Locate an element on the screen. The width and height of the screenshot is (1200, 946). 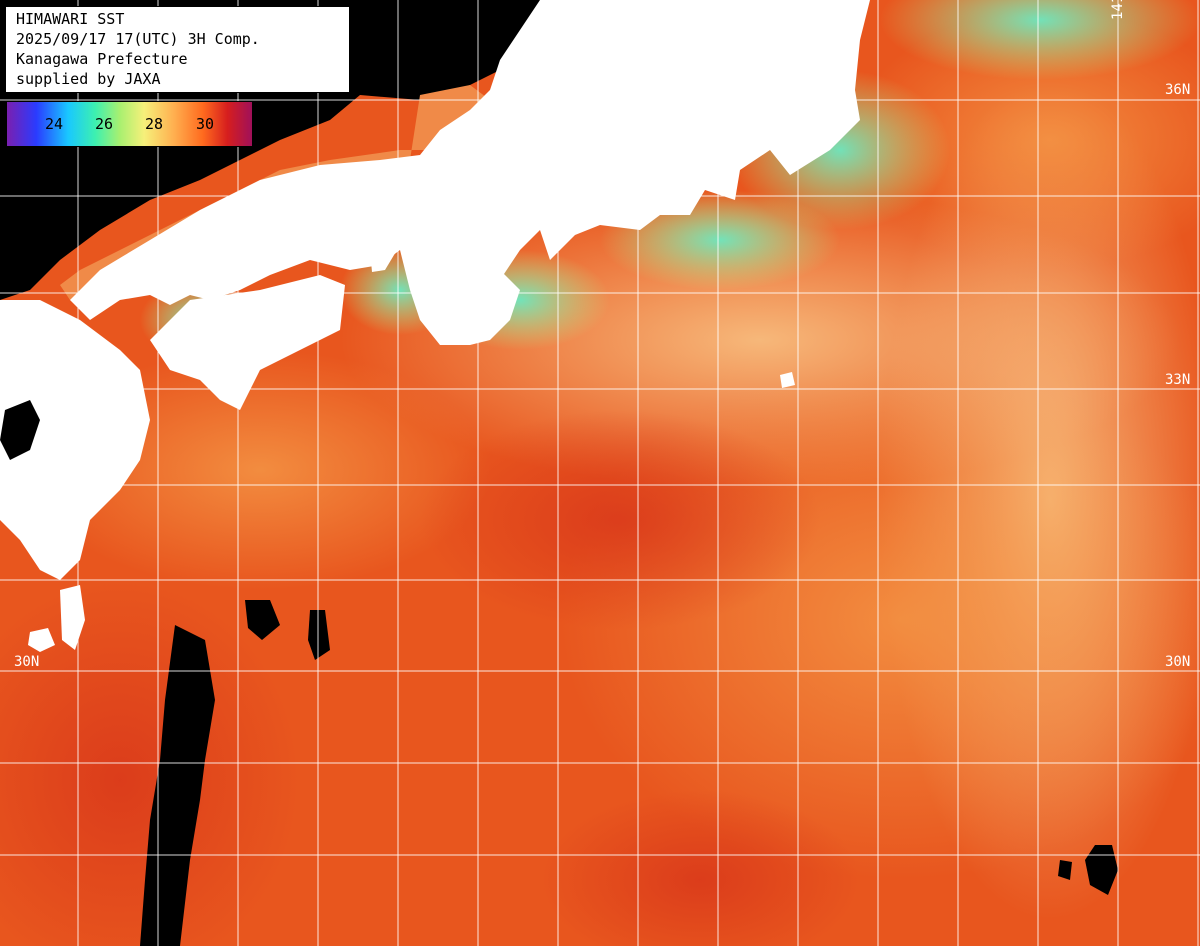
kyushu-land is located at coordinates (75, 440).